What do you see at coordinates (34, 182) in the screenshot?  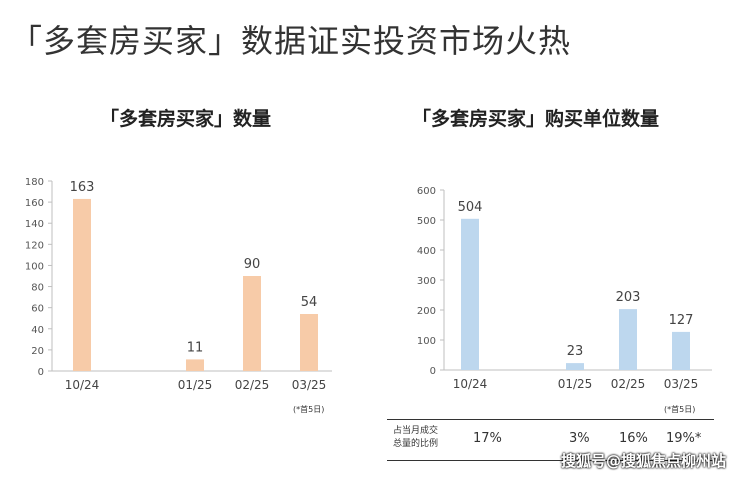 I see `y-tick-label: 180` at bounding box center [34, 182].